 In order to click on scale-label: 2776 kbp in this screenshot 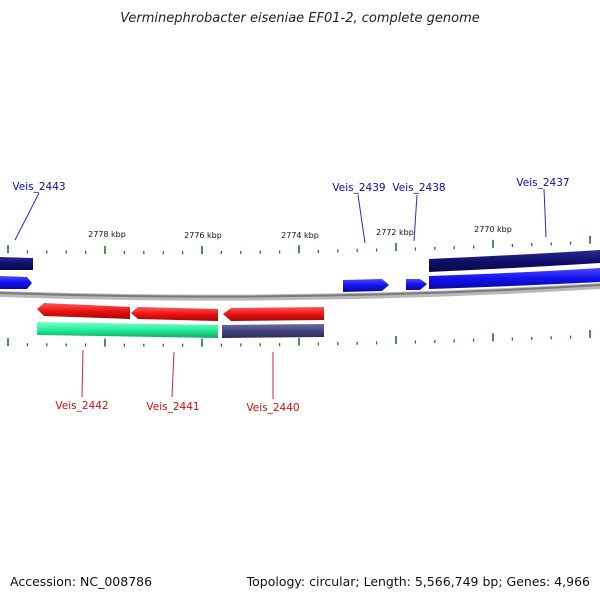, I will do `click(203, 235)`.